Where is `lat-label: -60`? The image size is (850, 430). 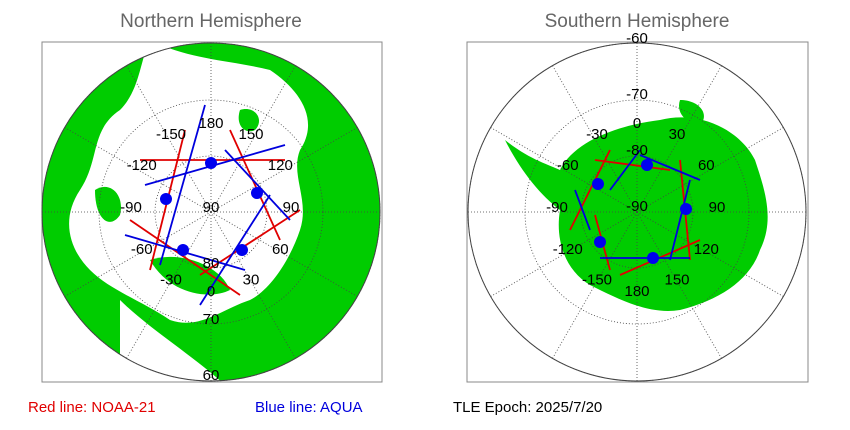 lat-label: -60 is located at coordinates (637, 38).